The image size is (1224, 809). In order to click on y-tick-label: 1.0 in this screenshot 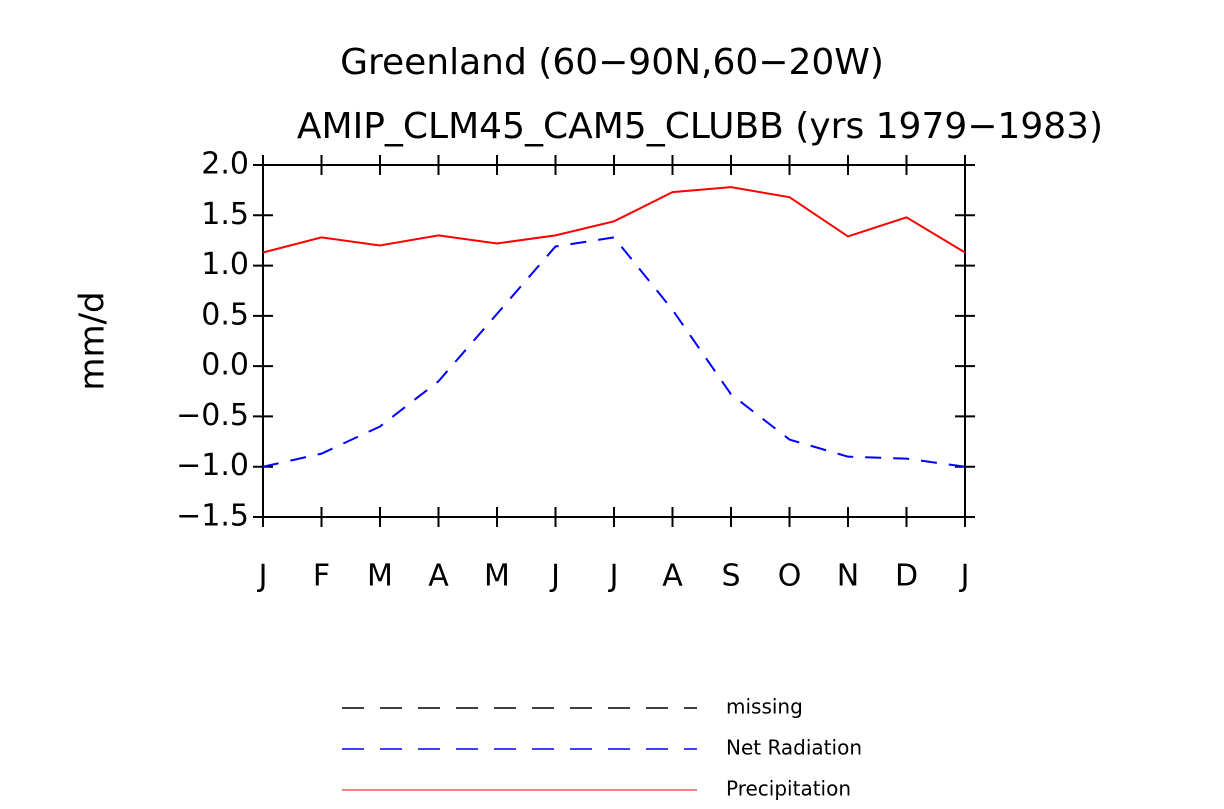, I will do `click(225, 264)`.